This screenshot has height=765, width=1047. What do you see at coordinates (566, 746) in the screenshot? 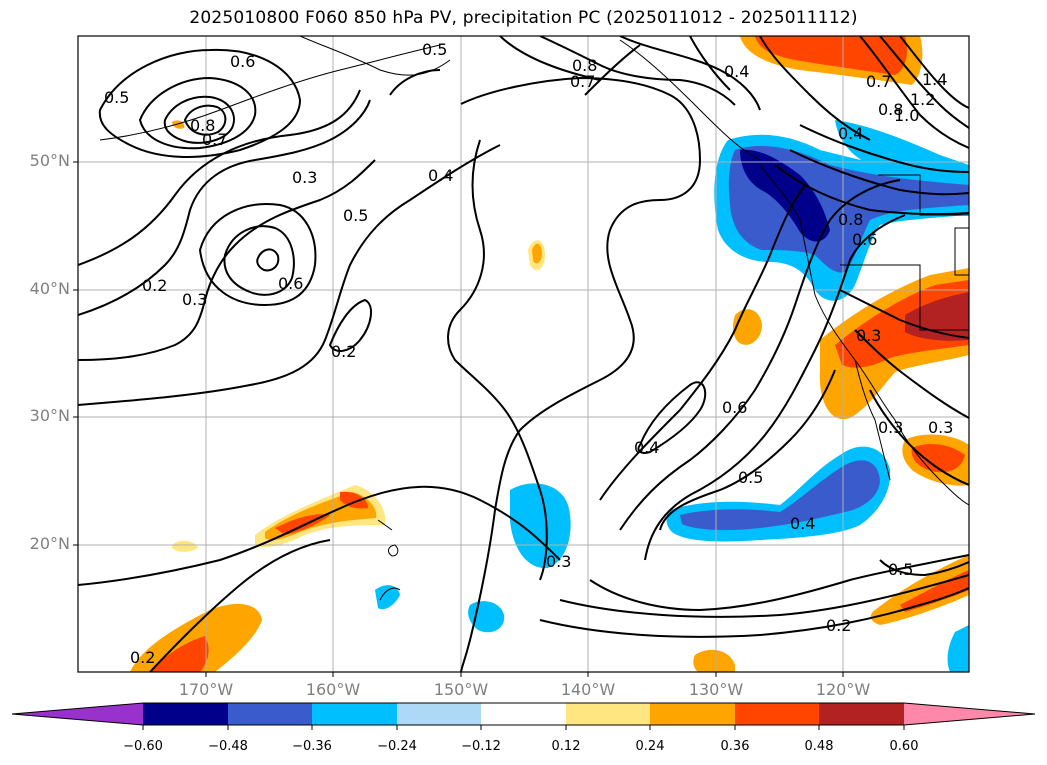
I see `colorbar-tick: 0.12` at bounding box center [566, 746].